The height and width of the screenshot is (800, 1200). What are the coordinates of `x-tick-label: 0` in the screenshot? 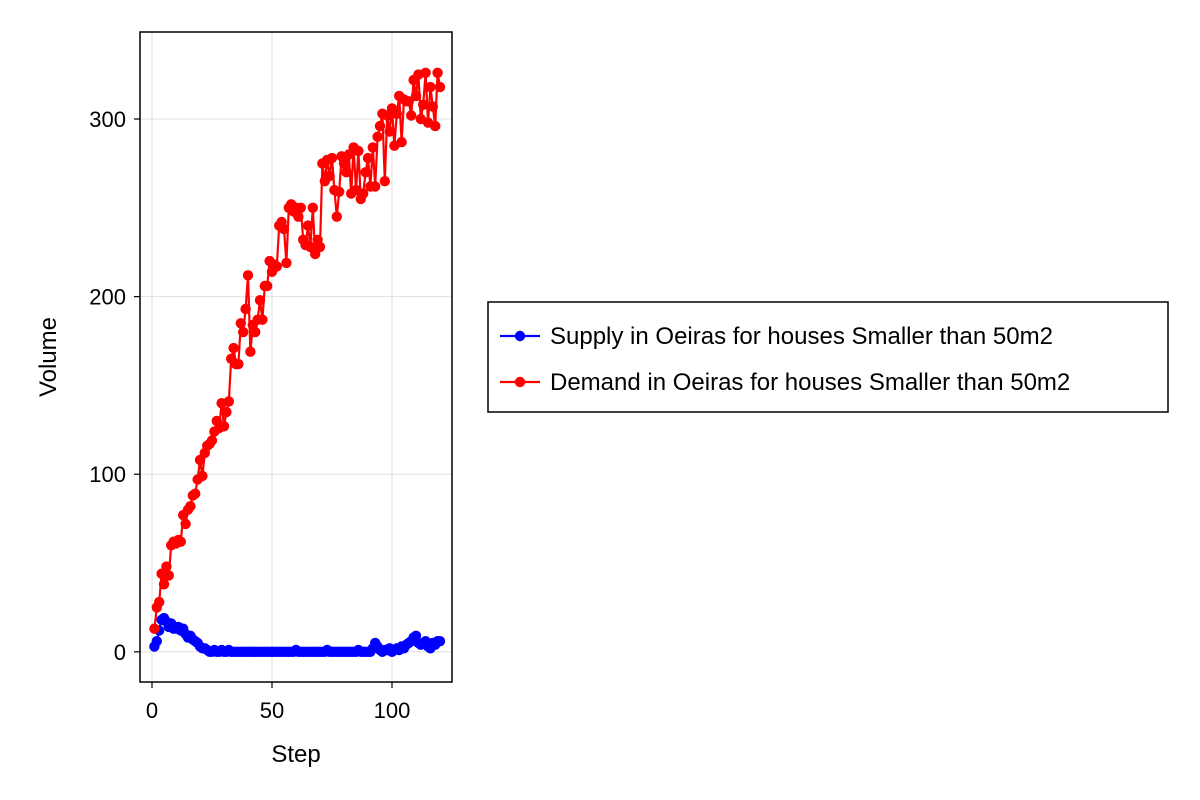 It's located at (152, 710).